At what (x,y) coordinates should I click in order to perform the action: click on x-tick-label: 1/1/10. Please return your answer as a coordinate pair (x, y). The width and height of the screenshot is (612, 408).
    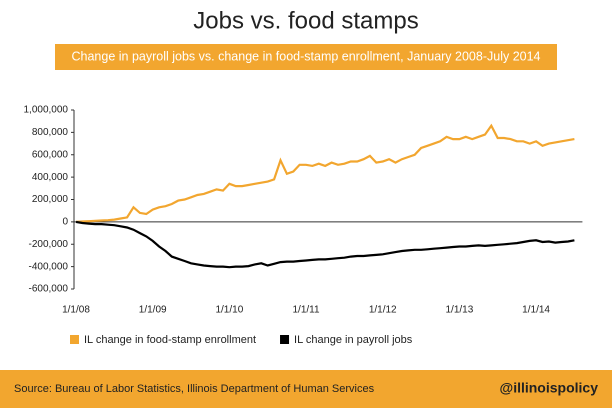
    Looking at the image, I should click on (229, 310).